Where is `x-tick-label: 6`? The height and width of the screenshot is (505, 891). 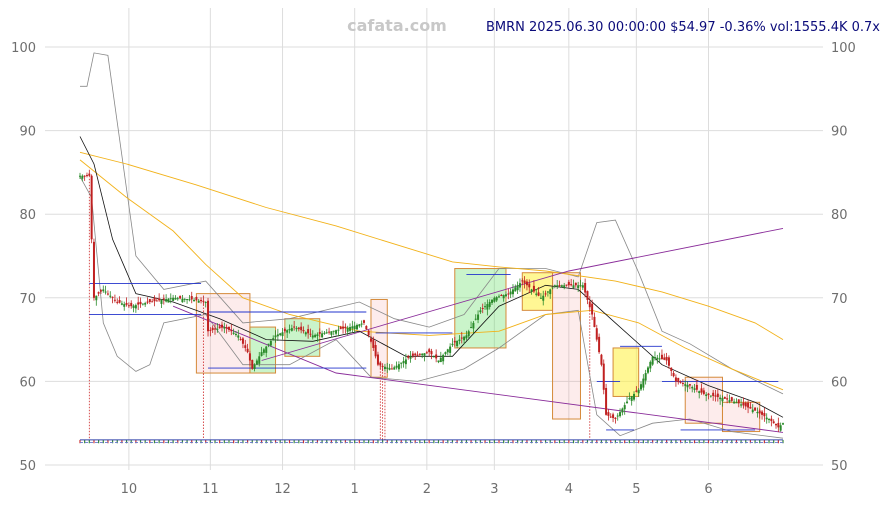
x-tick-label: 6 is located at coordinates (708, 489).